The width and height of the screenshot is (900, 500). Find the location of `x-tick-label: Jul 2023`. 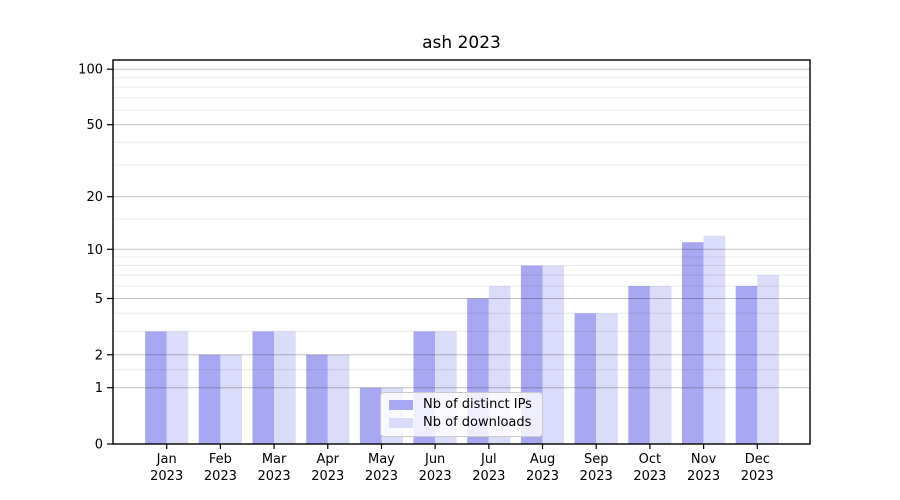

x-tick-label: Jul 2023 is located at coordinates (488, 468).